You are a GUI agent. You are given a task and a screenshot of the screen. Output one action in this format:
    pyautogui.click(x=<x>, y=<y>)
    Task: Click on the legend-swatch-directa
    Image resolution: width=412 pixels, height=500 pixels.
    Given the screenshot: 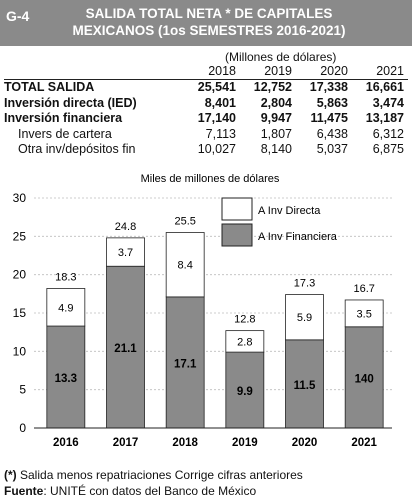 What is the action you would take?
    pyautogui.click(x=237, y=209)
    